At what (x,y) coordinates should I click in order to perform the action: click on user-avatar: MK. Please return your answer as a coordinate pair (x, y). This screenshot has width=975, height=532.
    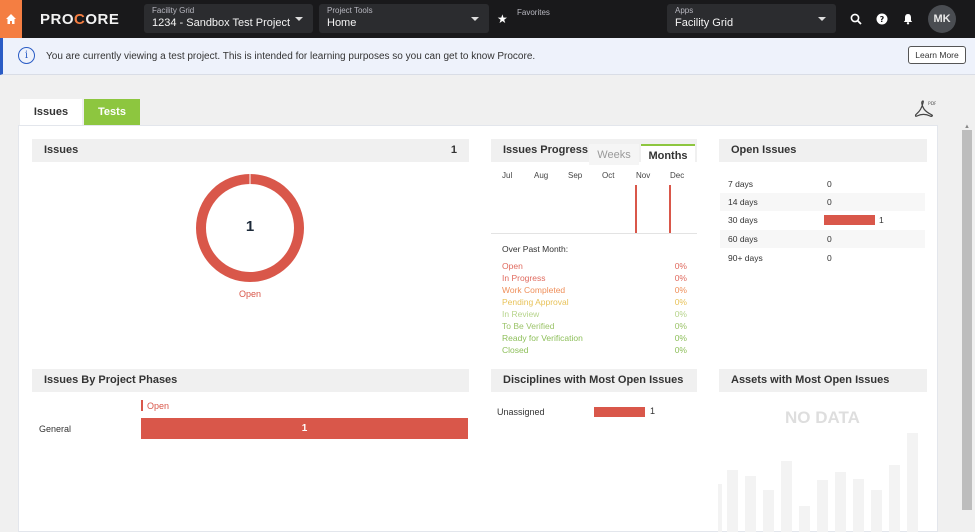
    Looking at the image, I should click on (942, 19).